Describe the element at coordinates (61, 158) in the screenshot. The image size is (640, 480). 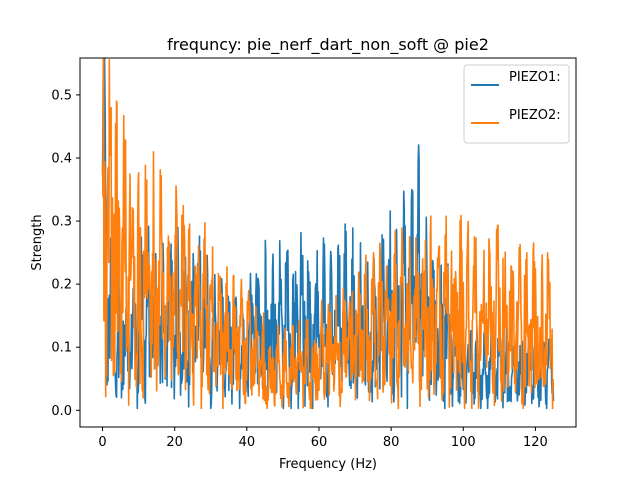
I see `y-tick-label: 0.4` at that location.